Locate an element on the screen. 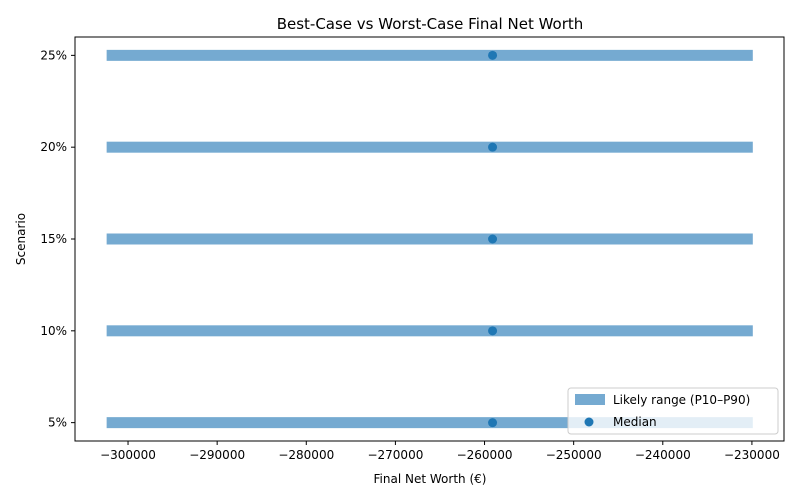 The width and height of the screenshot is (800, 504). chart-title: Best-Case vs Worst-Case Final Net Worth is located at coordinates (430, 24).